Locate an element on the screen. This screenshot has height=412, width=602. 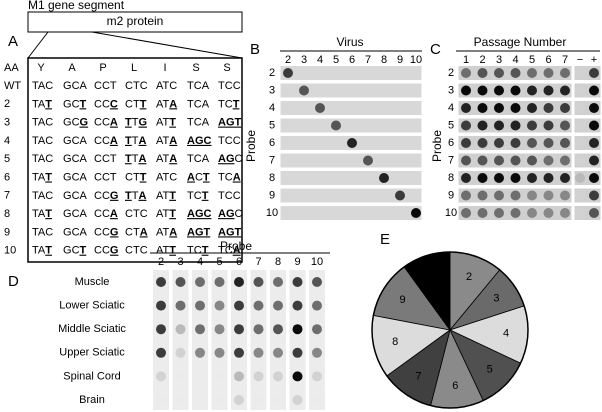
panel-label: B is located at coordinates (255, 49).